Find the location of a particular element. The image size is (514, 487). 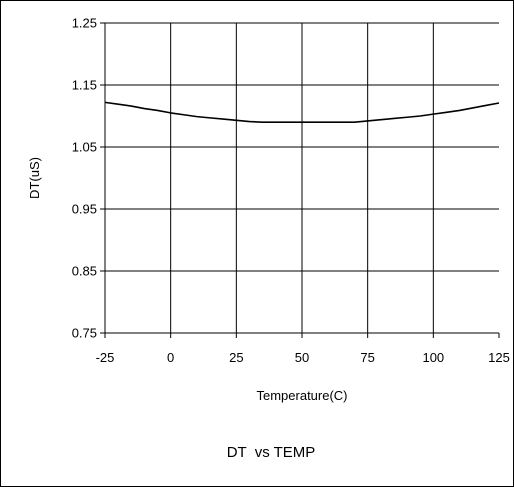

y-tick-label: 1.25 is located at coordinates (84, 23).